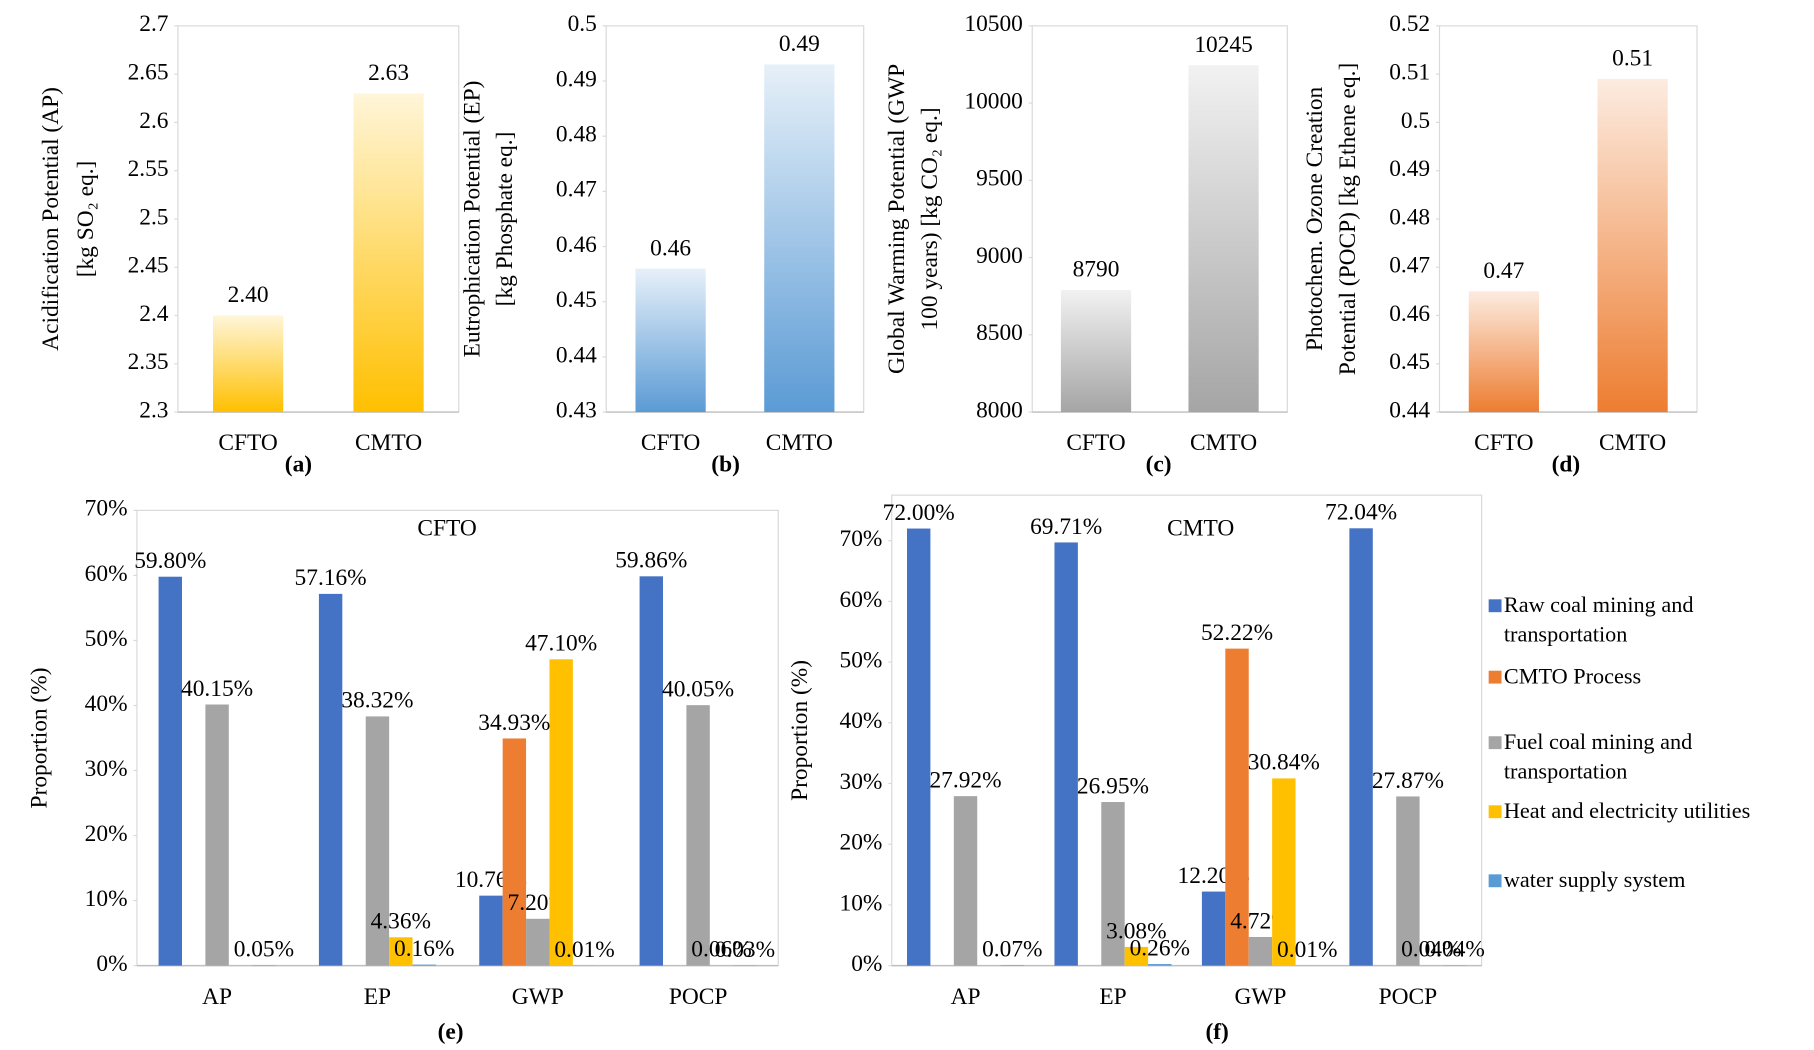 The height and width of the screenshot is (1050, 1814). What do you see at coordinates (148, 169) in the screenshot?
I see `y-tick-label: 2.55` at bounding box center [148, 169].